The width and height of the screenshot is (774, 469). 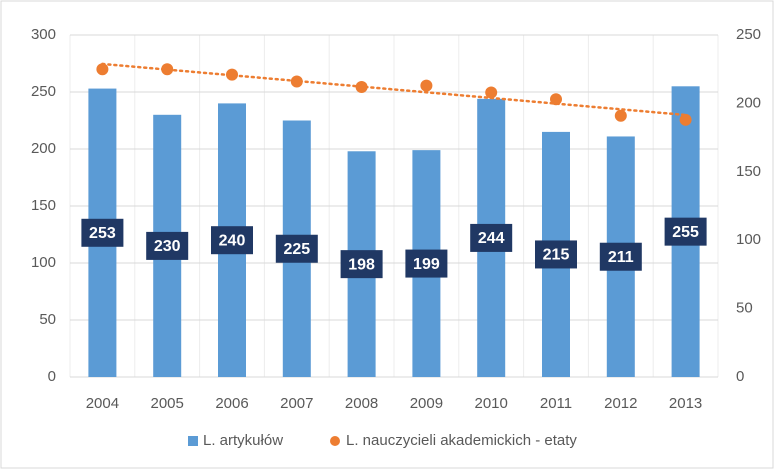 I want to click on y-tick-label: 200, so click(x=43, y=148).